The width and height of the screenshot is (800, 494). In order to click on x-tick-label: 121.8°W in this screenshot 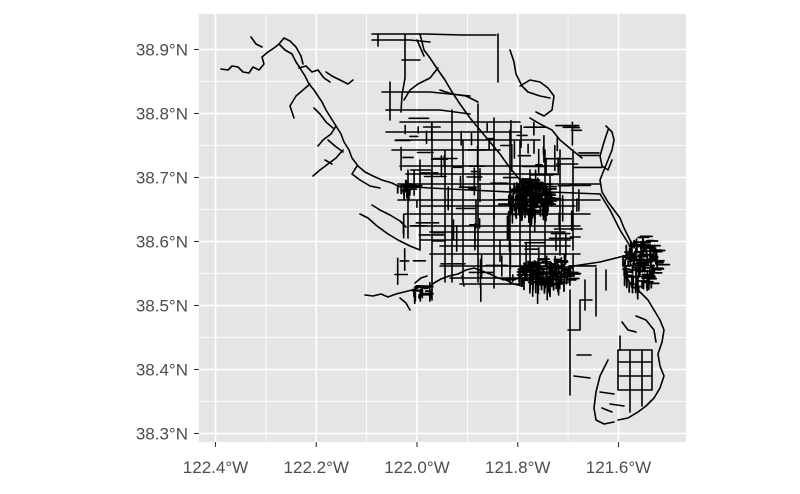, I will do `click(517, 467)`.